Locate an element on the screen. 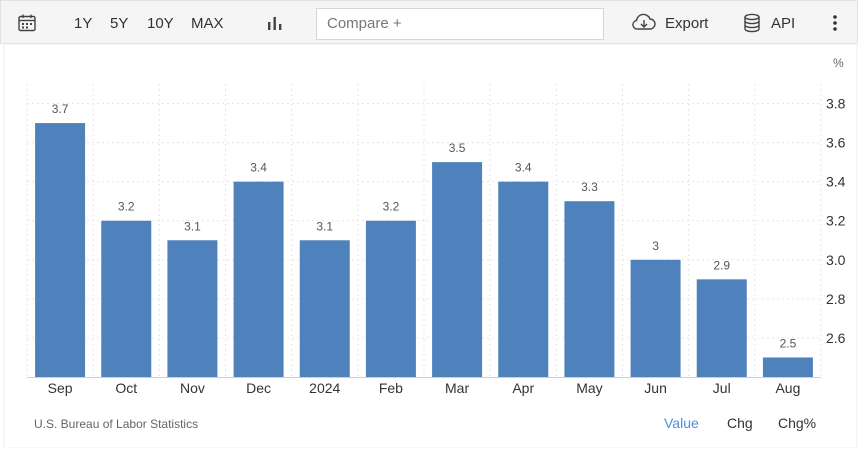 The image size is (860, 453). x-tick-label: Jun is located at coordinates (655, 388).